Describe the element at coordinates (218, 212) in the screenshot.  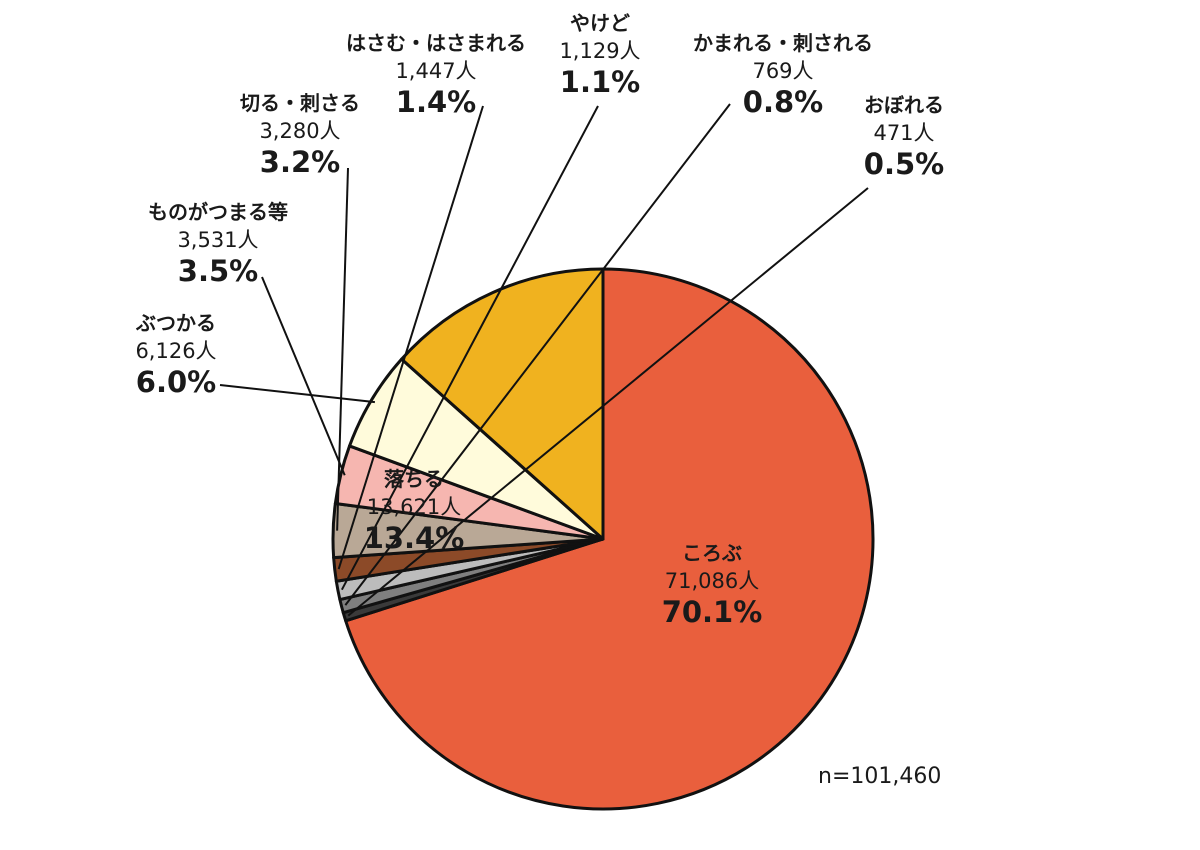
I see `slice-name-label: ものがつまる等` at that location.